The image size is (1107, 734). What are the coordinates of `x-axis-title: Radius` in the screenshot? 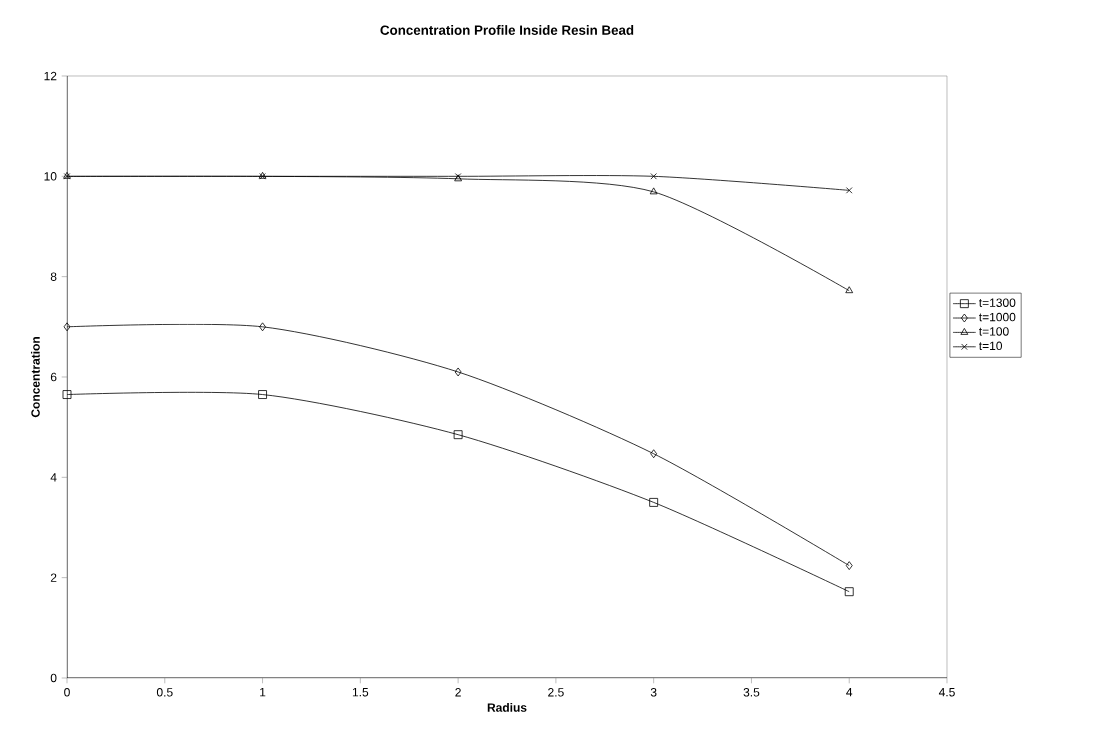 It's located at (507, 707).